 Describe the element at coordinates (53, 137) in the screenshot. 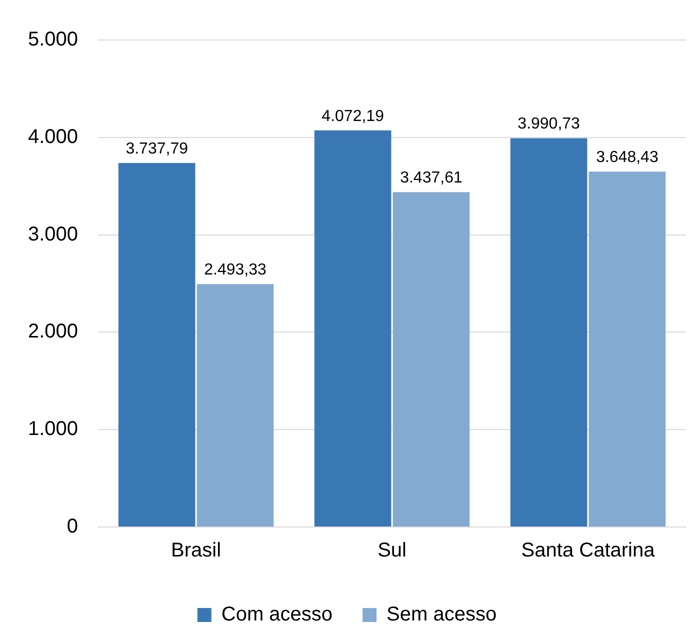

I see `y-tick-label: 4.000` at that location.